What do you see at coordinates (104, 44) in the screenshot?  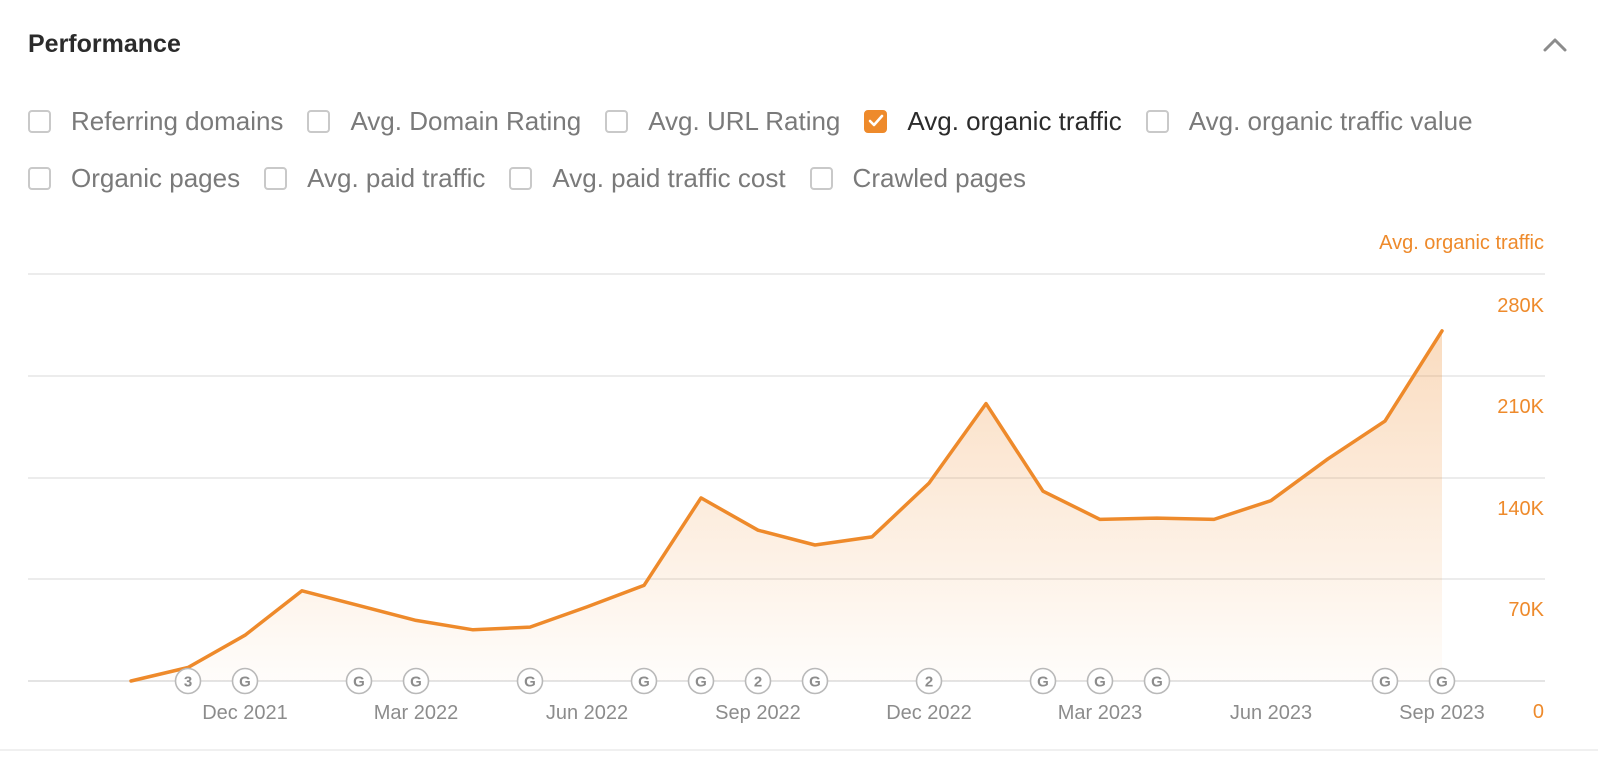 I see `section-title: Performance` at bounding box center [104, 44].